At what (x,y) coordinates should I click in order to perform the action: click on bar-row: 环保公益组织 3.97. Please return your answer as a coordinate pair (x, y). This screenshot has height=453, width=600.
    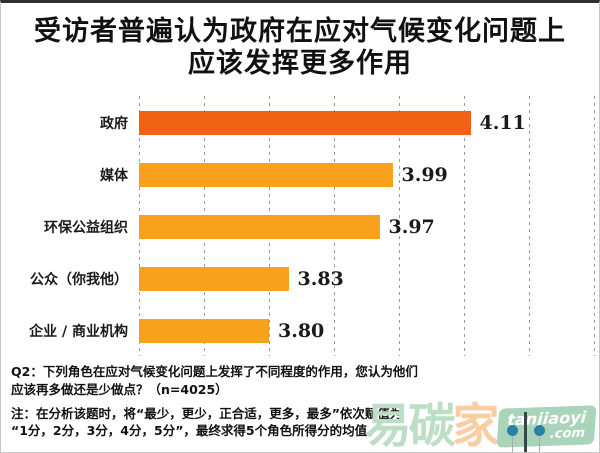
    Looking at the image, I should click on (300, 227).